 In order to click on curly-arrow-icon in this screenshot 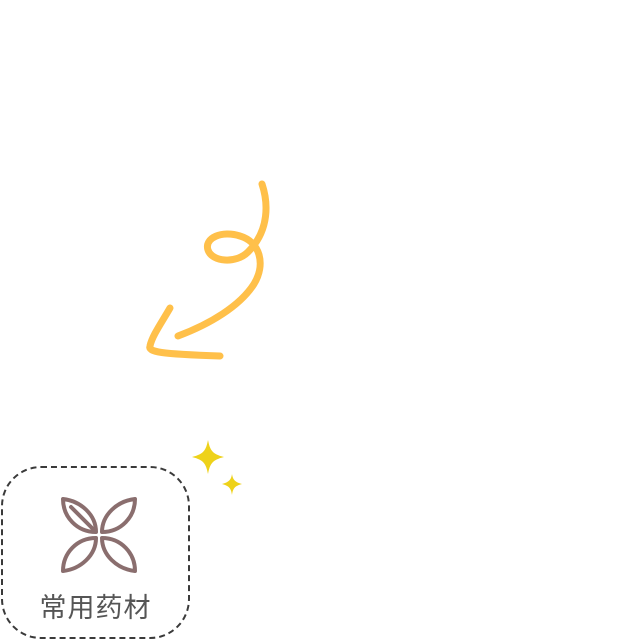, I will do `click(208, 270)`.